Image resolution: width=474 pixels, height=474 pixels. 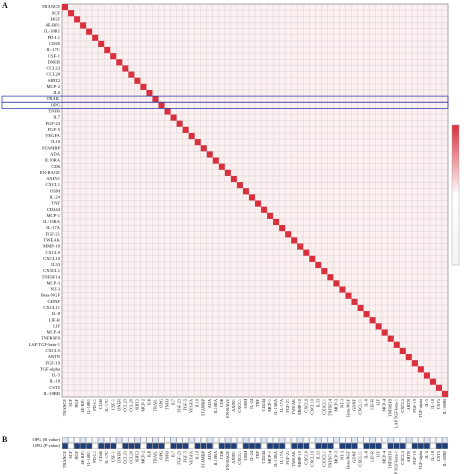 What do you see at coordinates (52, 25) in the screenshot?
I see `row-label: 4E-BP1` at bounding box center [52, 25].